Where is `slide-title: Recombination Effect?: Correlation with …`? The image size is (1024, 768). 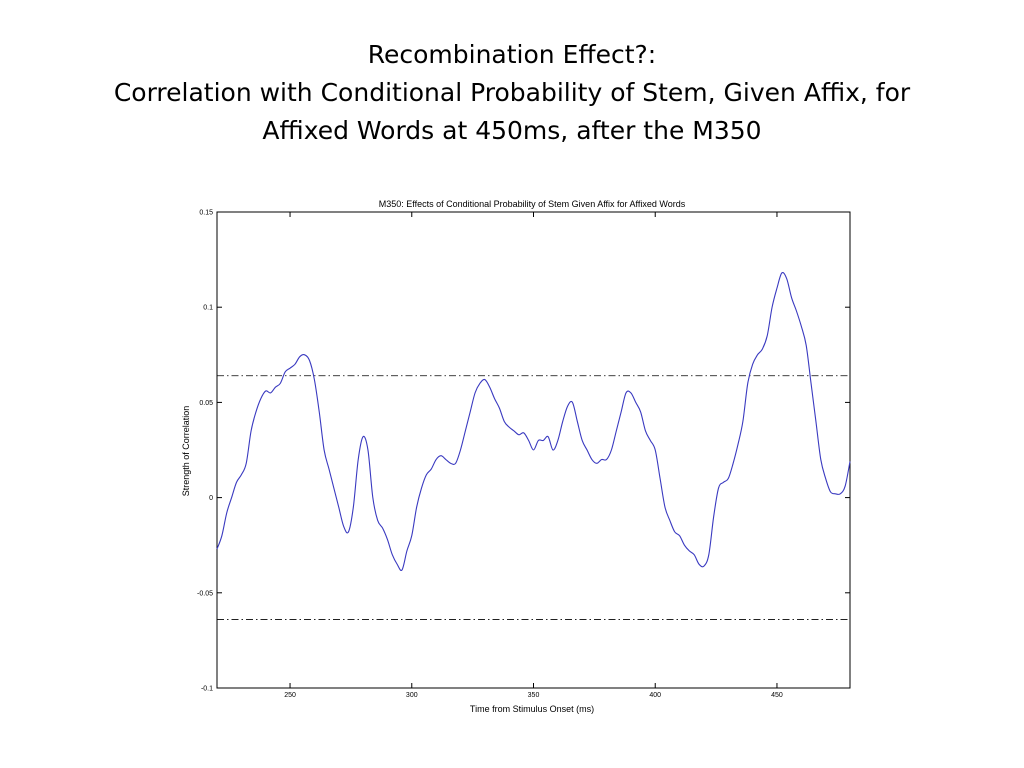 slide-title: Recombination Effect?: Correlation with … is located at coordinates (512, 93).